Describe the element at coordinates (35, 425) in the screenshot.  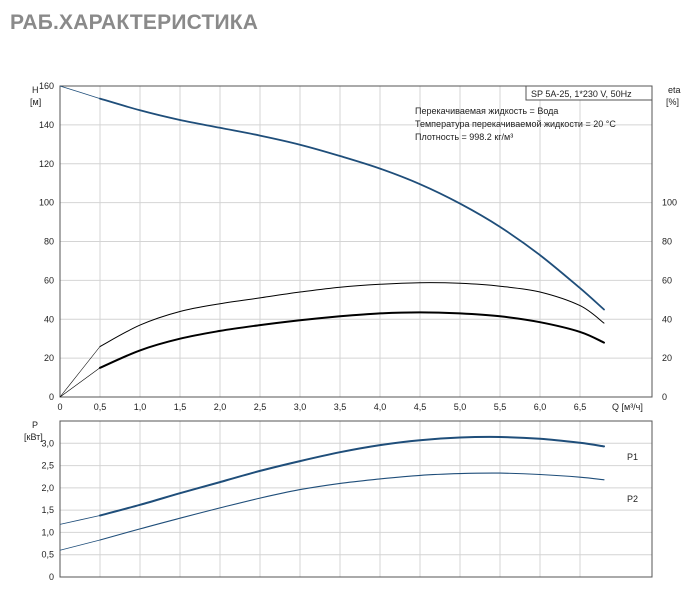
I see `power-y-axis-label: P` at that location.